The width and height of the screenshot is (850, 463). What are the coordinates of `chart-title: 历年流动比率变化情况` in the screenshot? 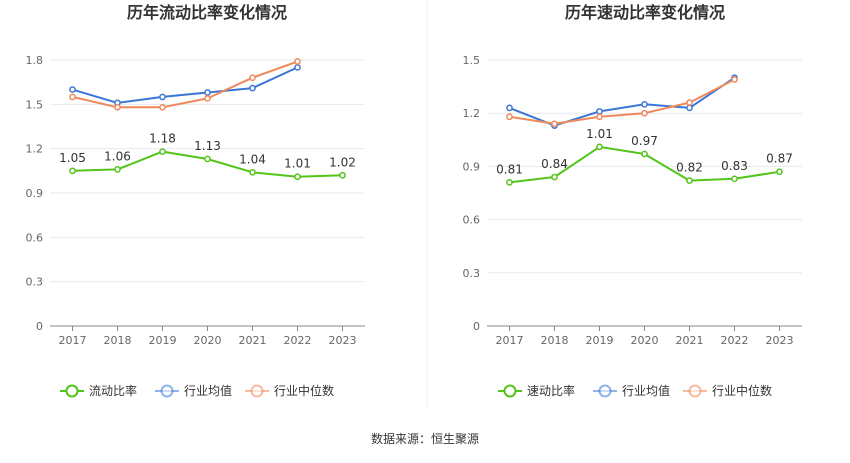 It's located at (207, 12).